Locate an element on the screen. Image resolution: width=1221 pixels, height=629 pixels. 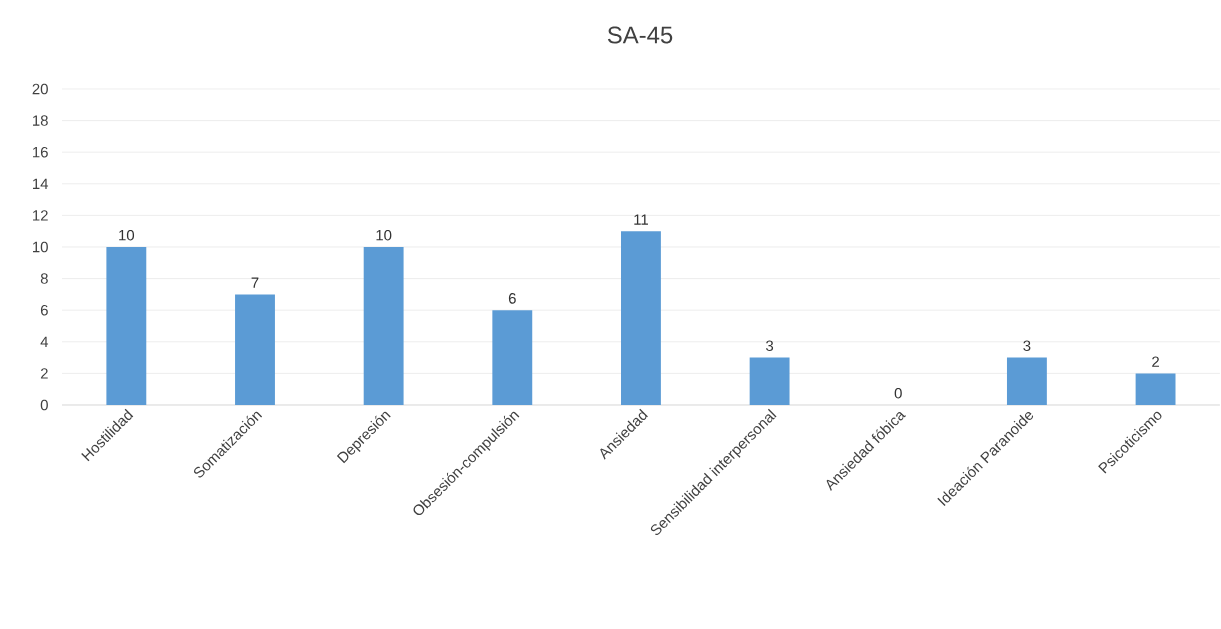
y-tick-label: 18 is located at coordinates (40, 120).